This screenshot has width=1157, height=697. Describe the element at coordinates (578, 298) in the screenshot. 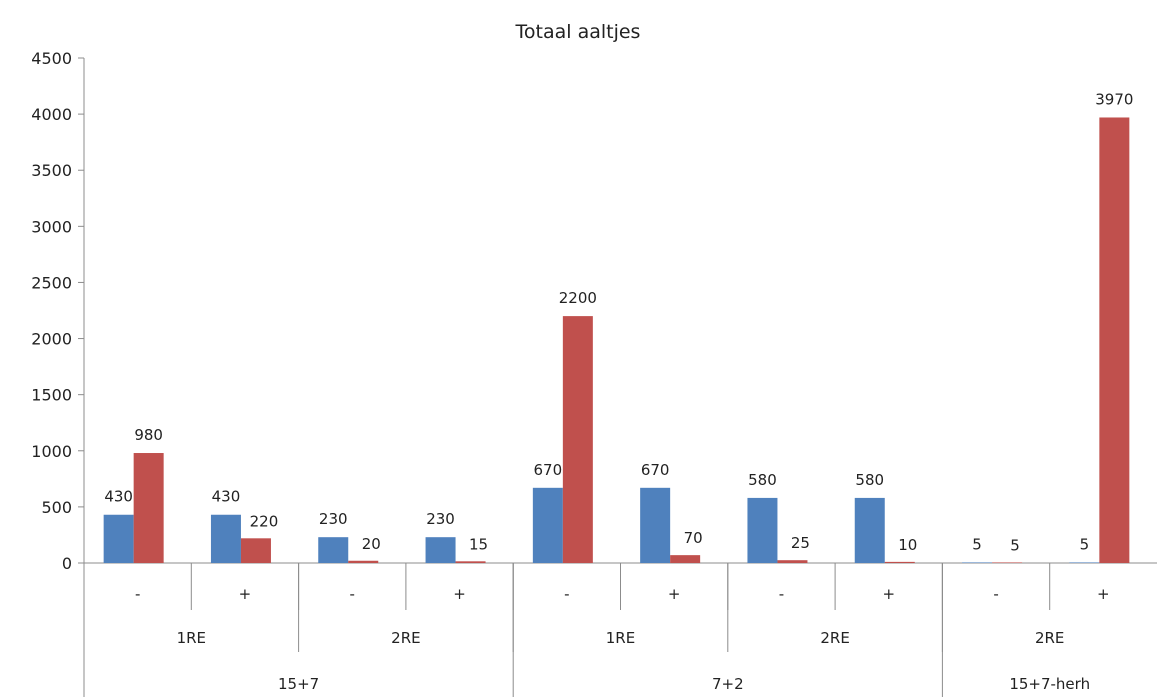

I see `data-label: 2200` at that location.